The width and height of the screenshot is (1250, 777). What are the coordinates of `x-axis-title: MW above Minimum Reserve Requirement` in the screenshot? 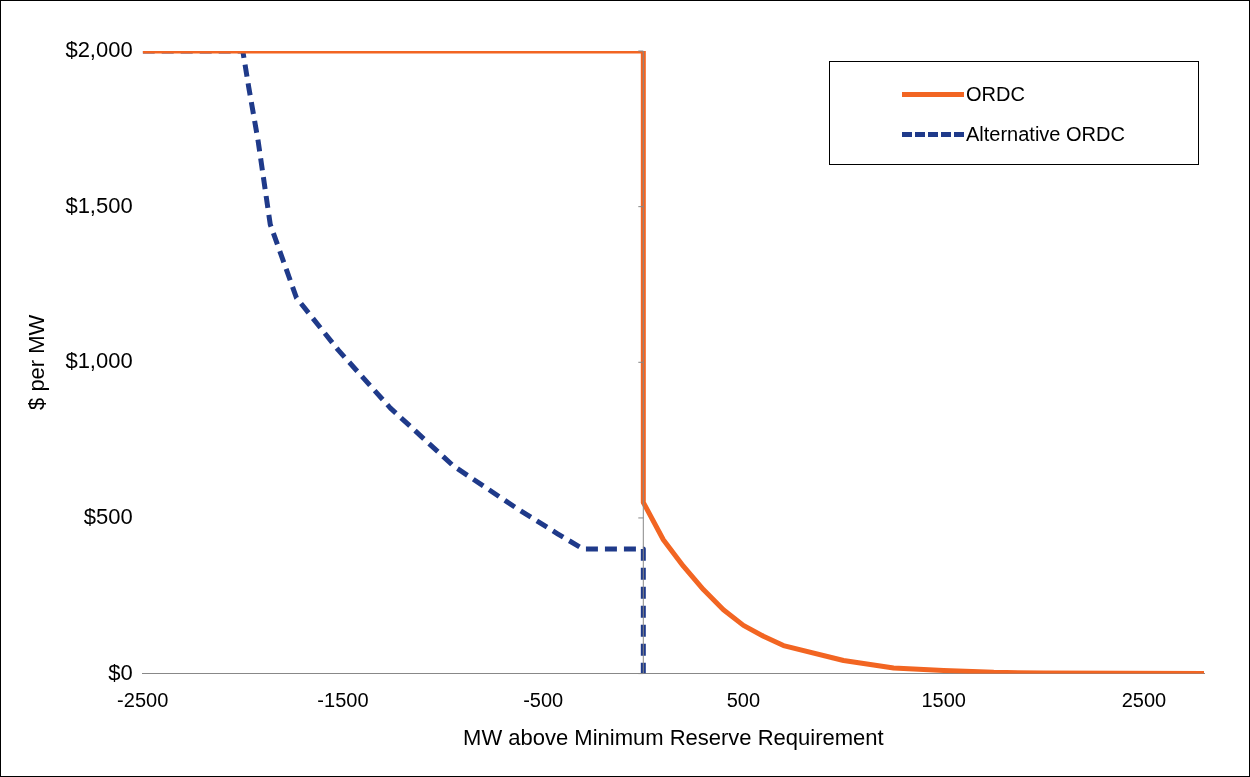 It's located at (673, 737).